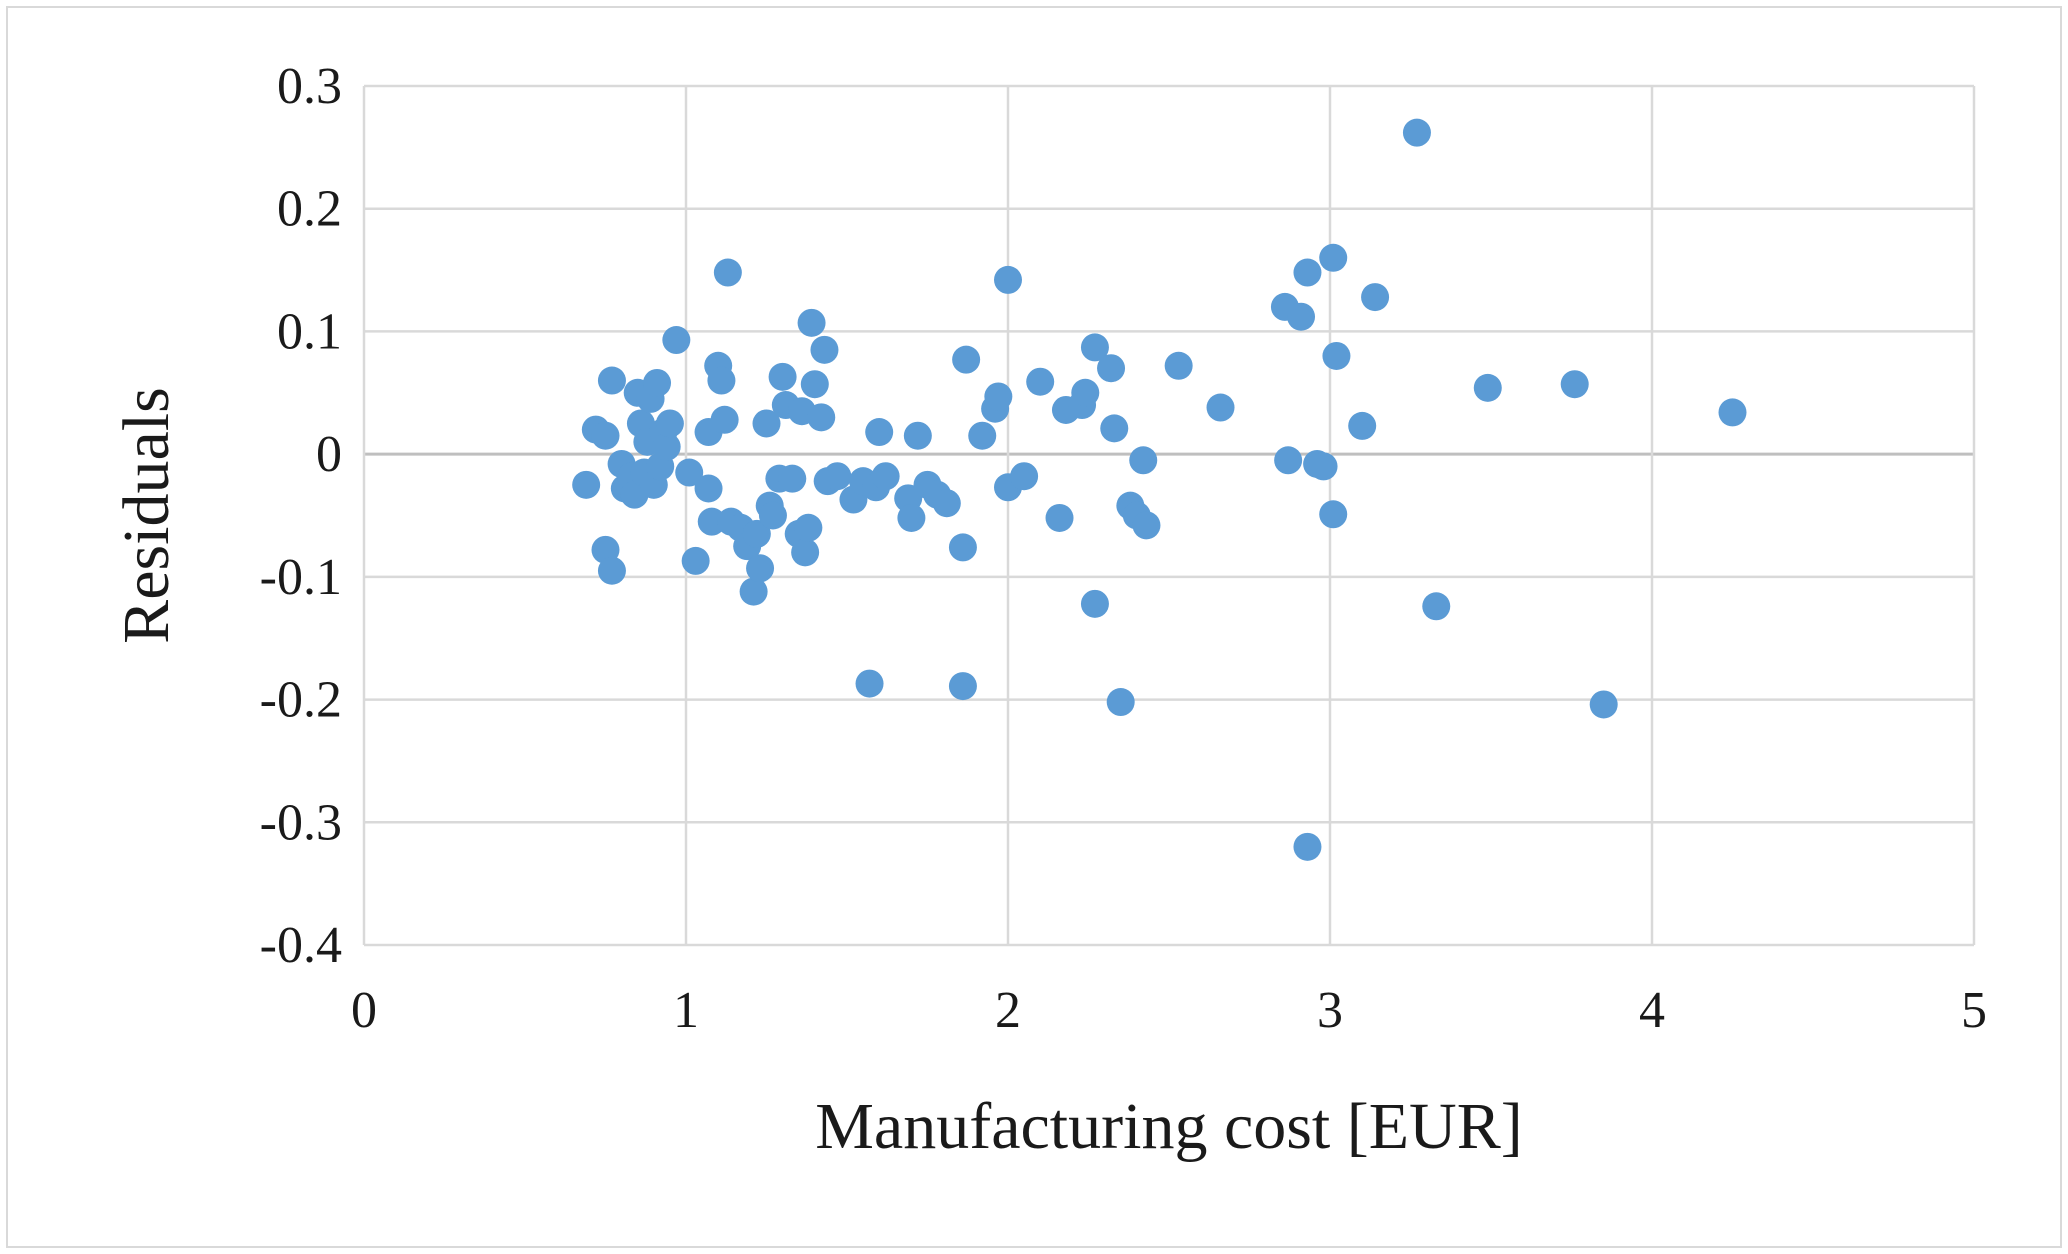 The height and width of the screenshot is (1254, 2068). Describe the element at coordinates (1168, 1126) in the screenshot. I see `x-axis-title: Manufacturing cost [EUR]` at that location.